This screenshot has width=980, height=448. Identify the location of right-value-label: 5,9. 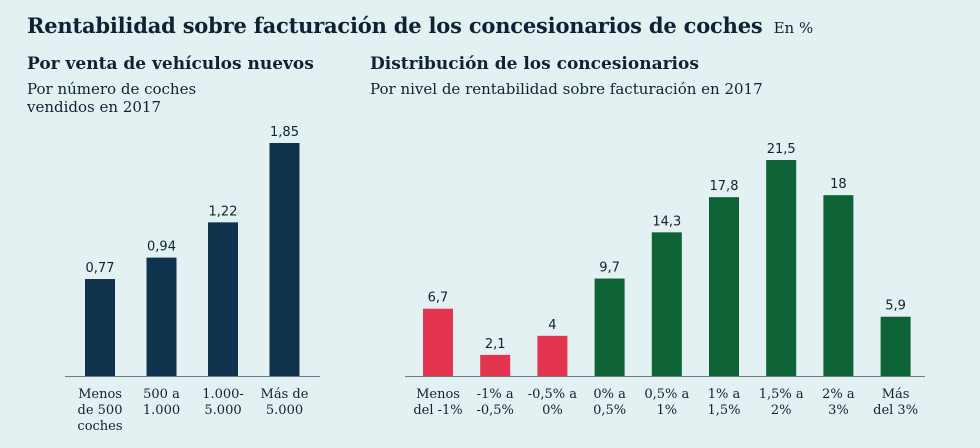
(895, 306).